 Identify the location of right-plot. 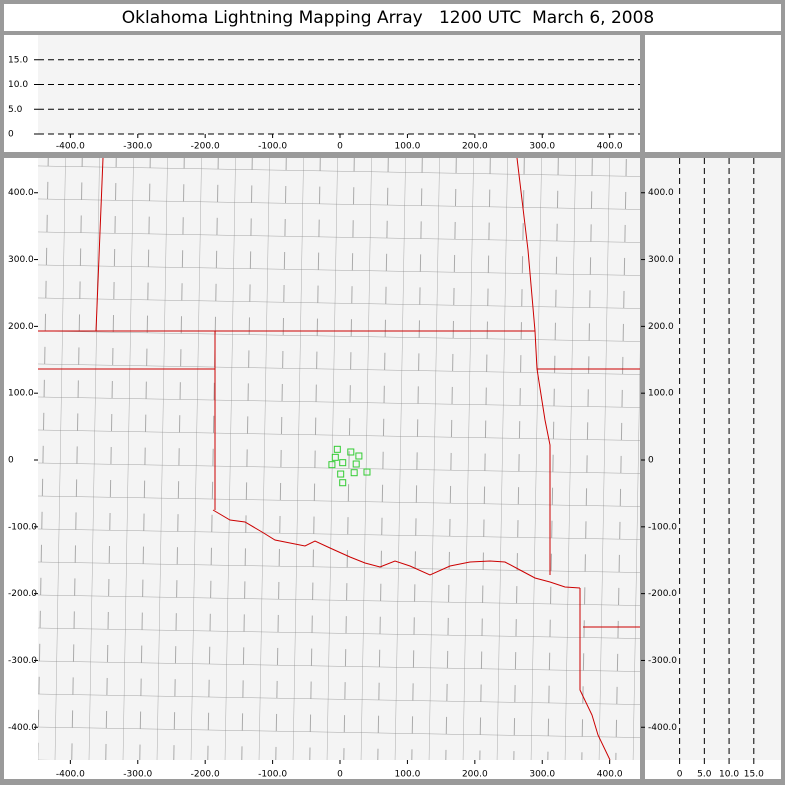
(713, 459).